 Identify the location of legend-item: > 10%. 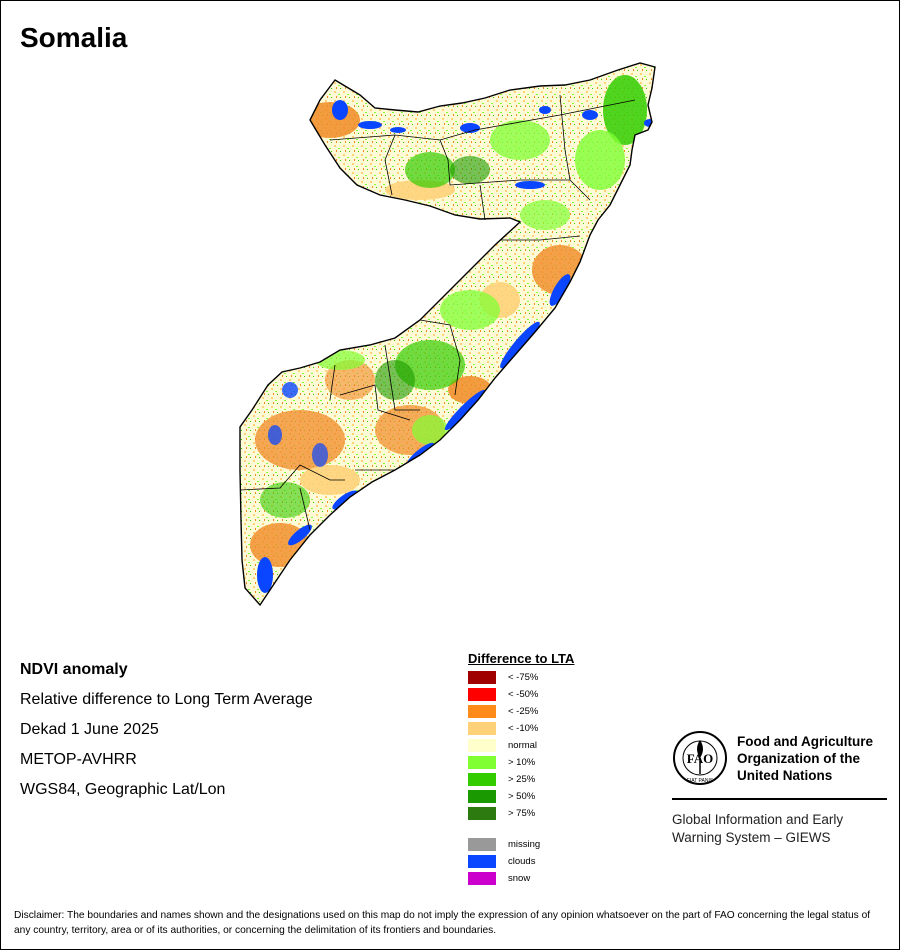
(568, 762).